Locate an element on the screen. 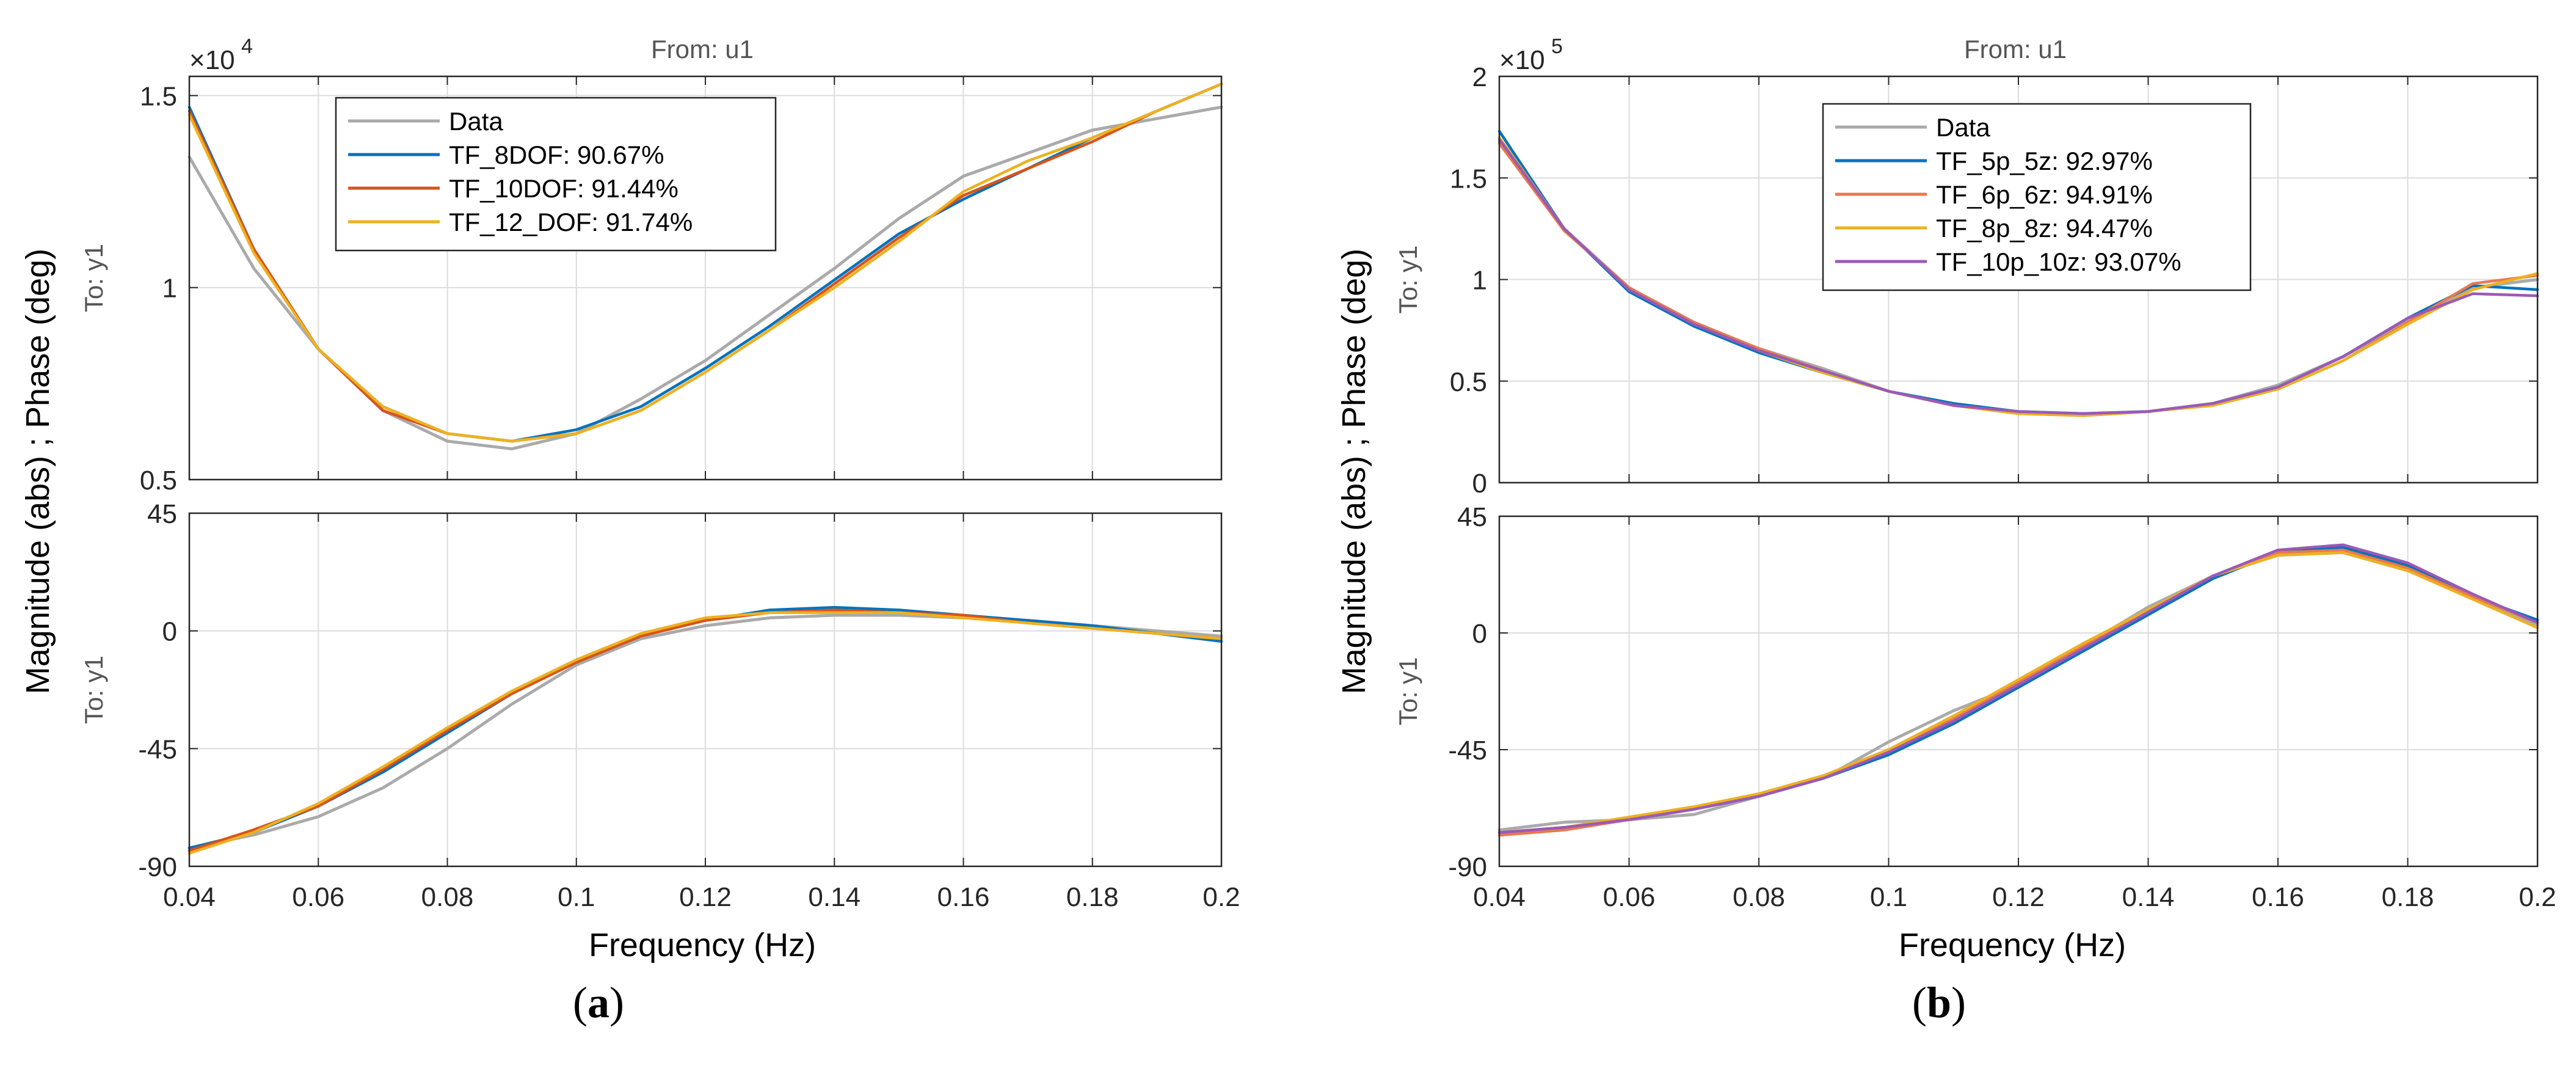 This screenshot has height=1071, width=2576. chart-a-legend-box is located at coordinates (556, 175).